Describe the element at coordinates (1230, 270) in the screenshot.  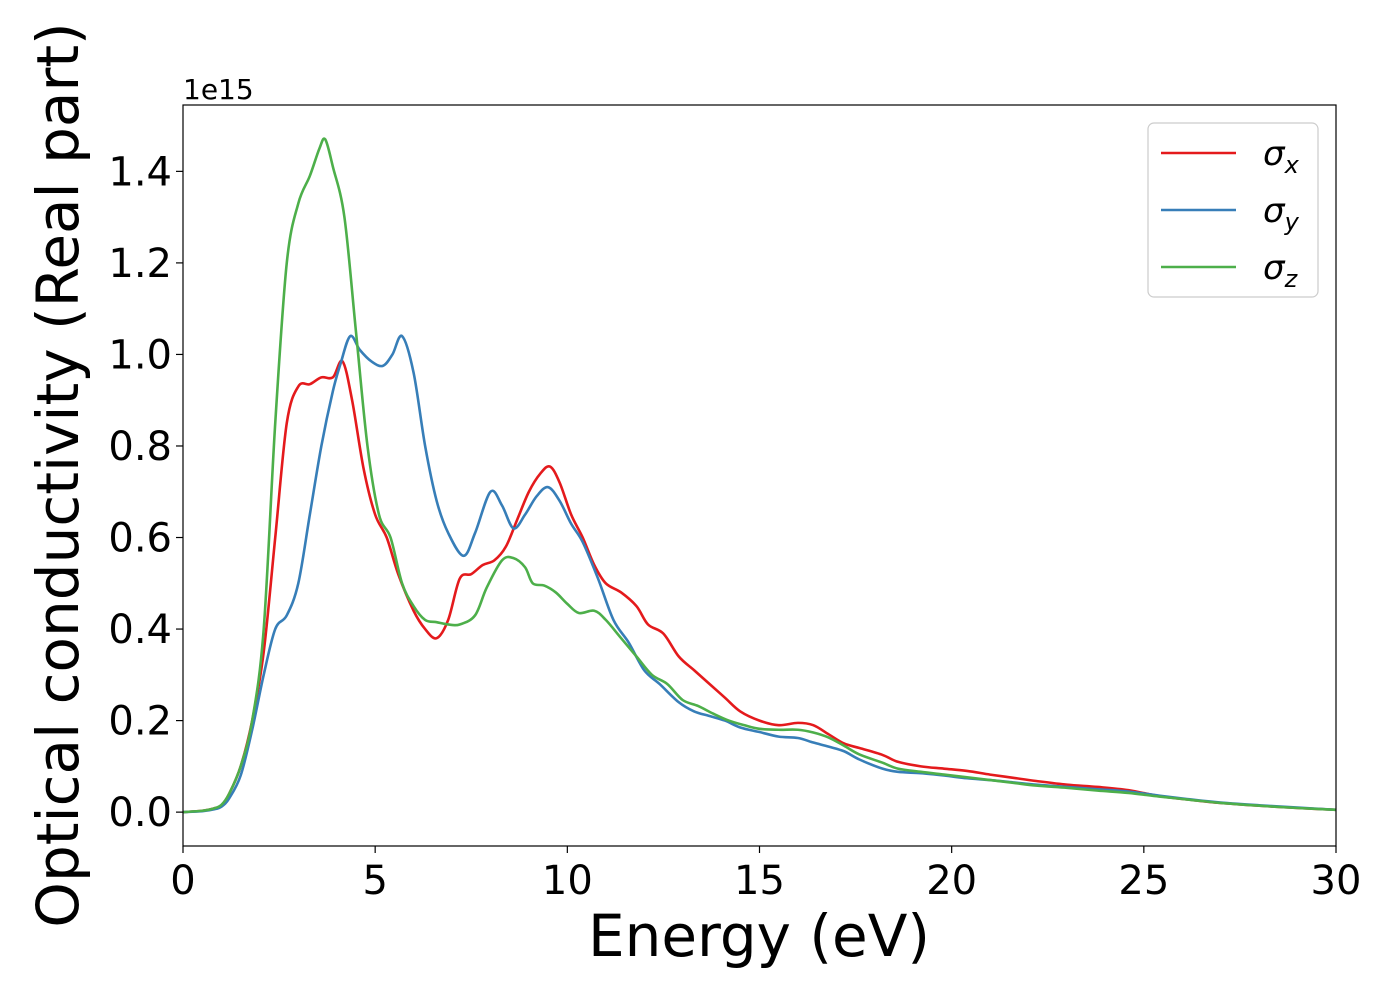
I see `legend-item-z: σz` at that location.